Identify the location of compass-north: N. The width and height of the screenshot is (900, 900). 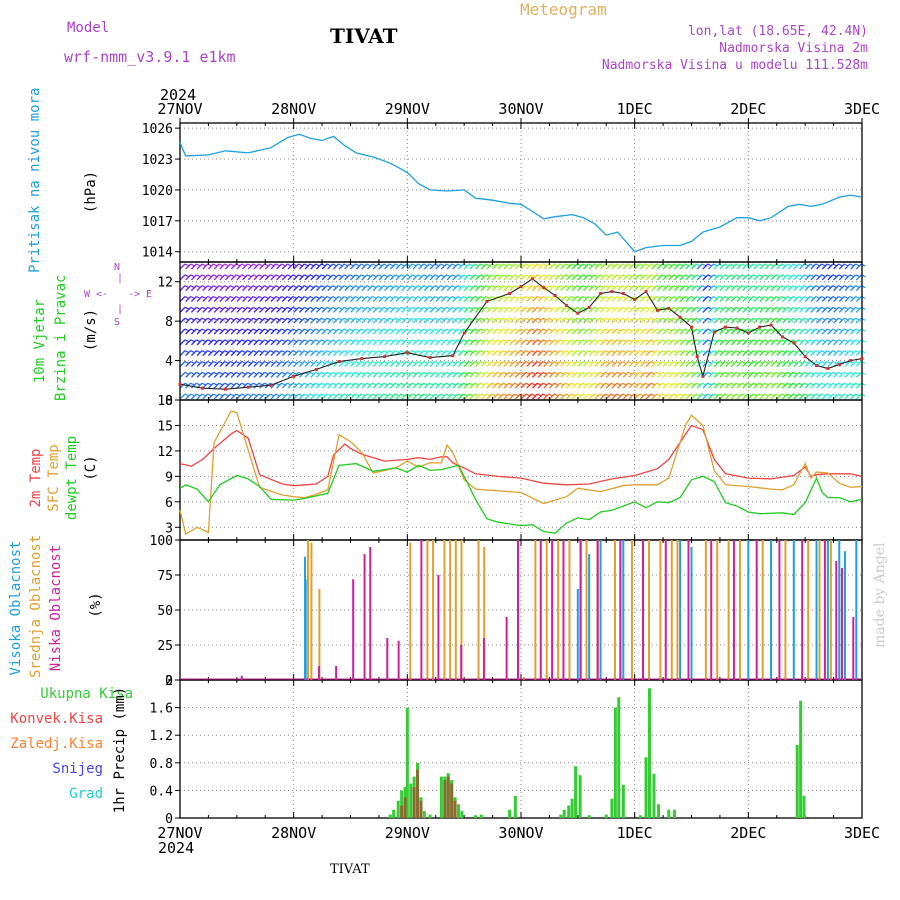
(117, 267).